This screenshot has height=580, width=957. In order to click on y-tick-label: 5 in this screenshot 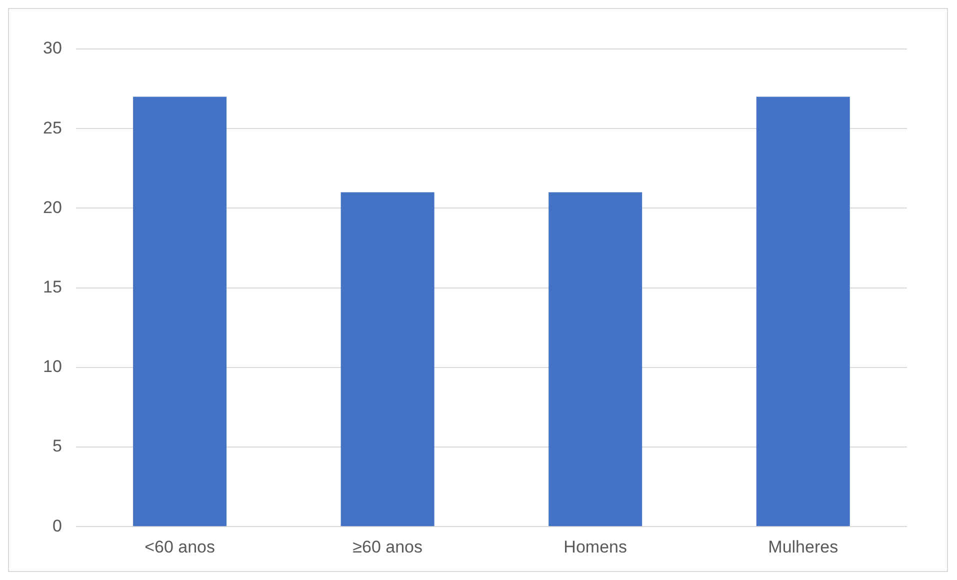, I will do `click(57, 446)`.